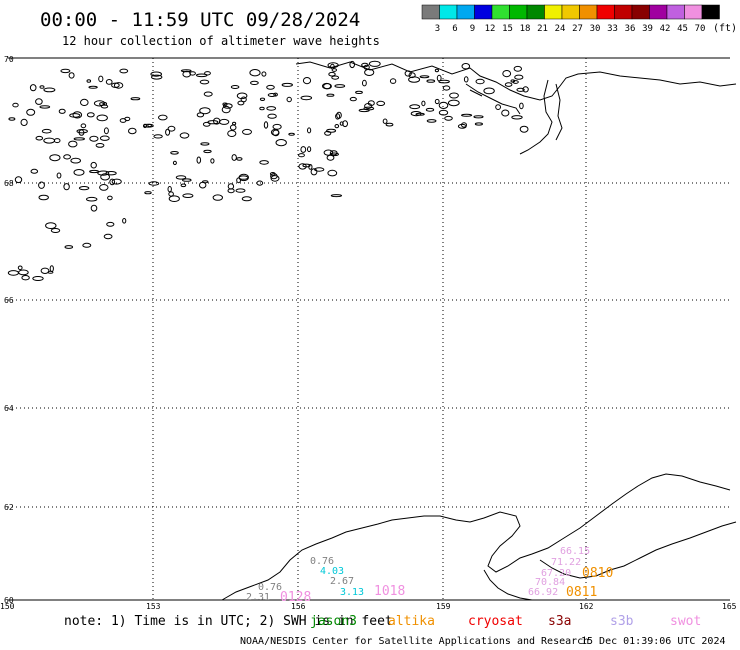  I want to click on obs-value: 70.84, so click(550, 582).